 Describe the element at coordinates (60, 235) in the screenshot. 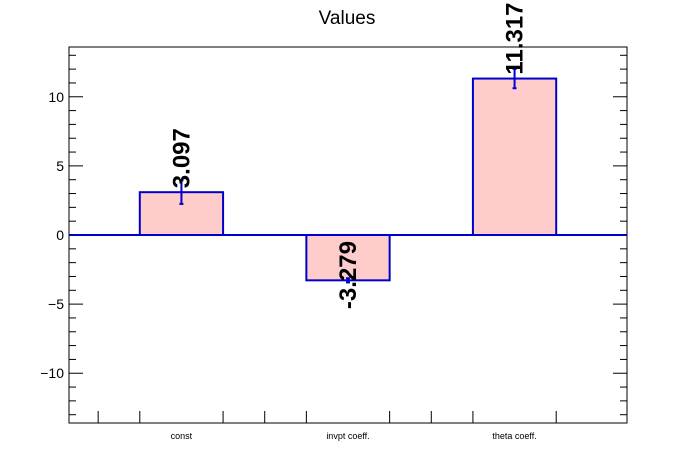

I see `y-tick-label: 0` at that location.